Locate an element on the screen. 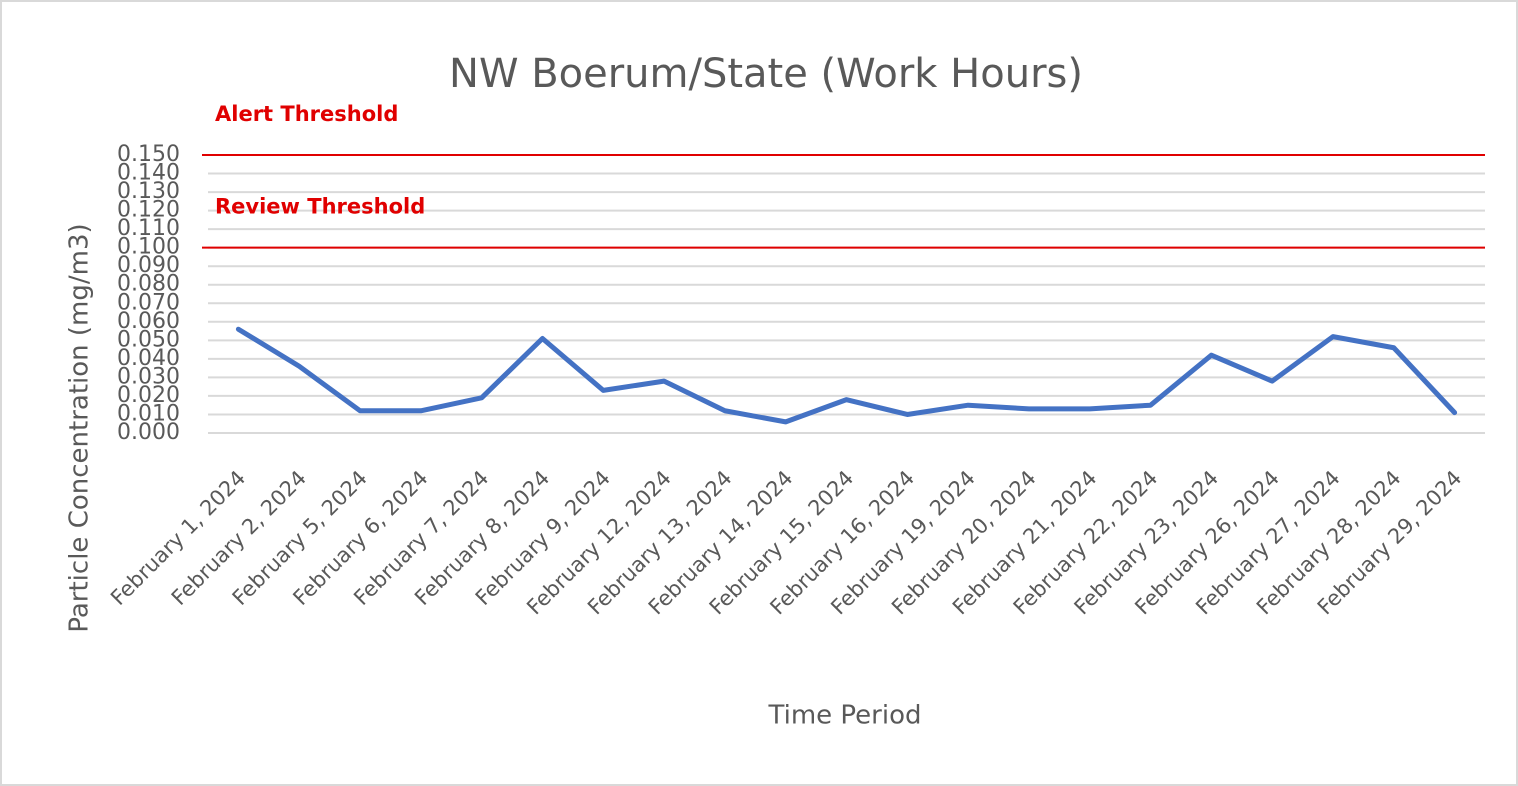 Image resolution: width=1518 pixels, height=786 pixels. y-tick-label: 0.000 is located at coordinates (148, 432).